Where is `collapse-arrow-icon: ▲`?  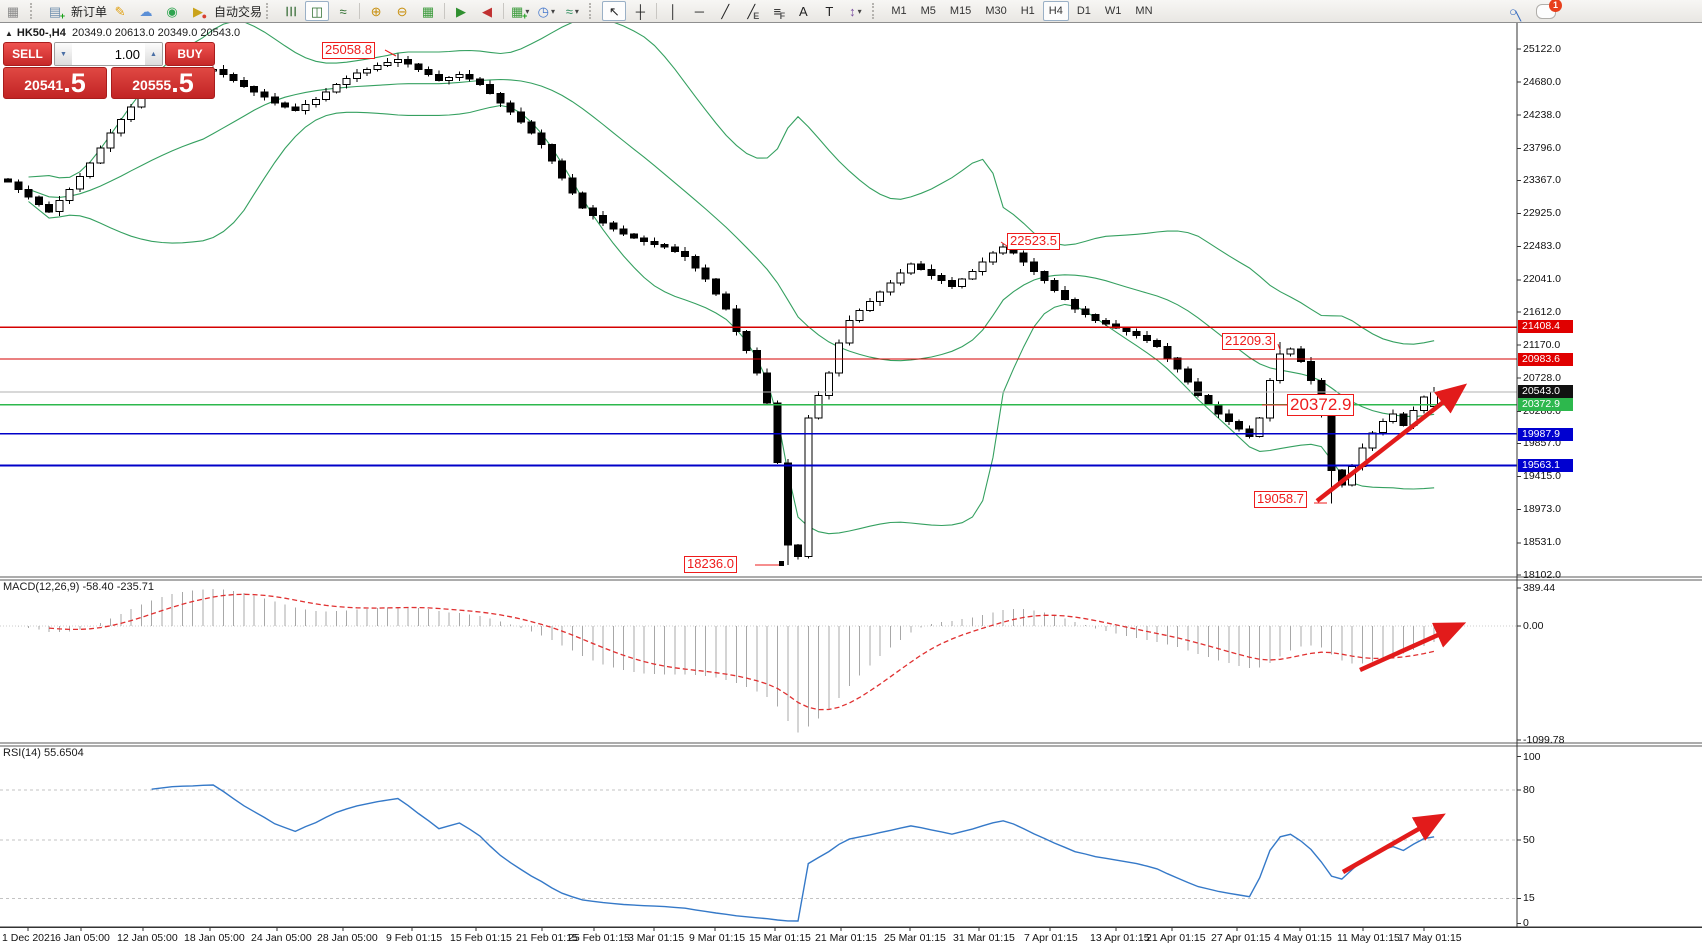
collapse-arrow-icon: ▲ is located at coordinates (9, 33).